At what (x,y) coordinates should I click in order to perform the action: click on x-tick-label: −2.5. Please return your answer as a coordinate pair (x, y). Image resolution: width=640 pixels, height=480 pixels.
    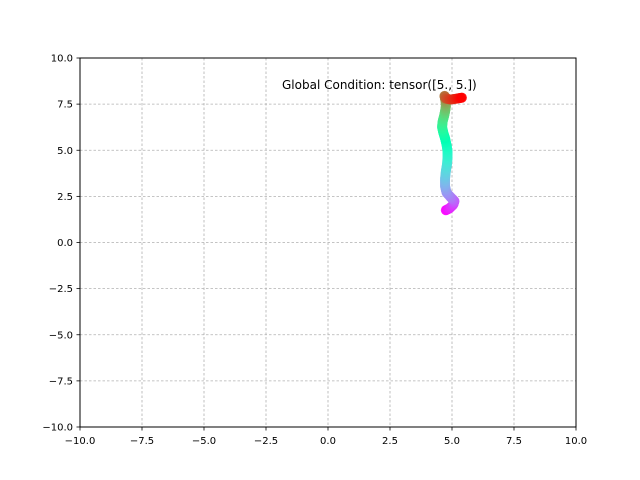
    Looking at the image, I should click on (266, 441).